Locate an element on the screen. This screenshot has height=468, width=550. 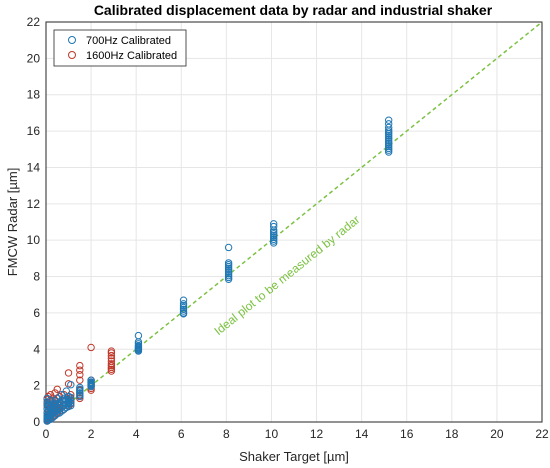
y-tick-label: 6 is located at coordinates (36, 313).